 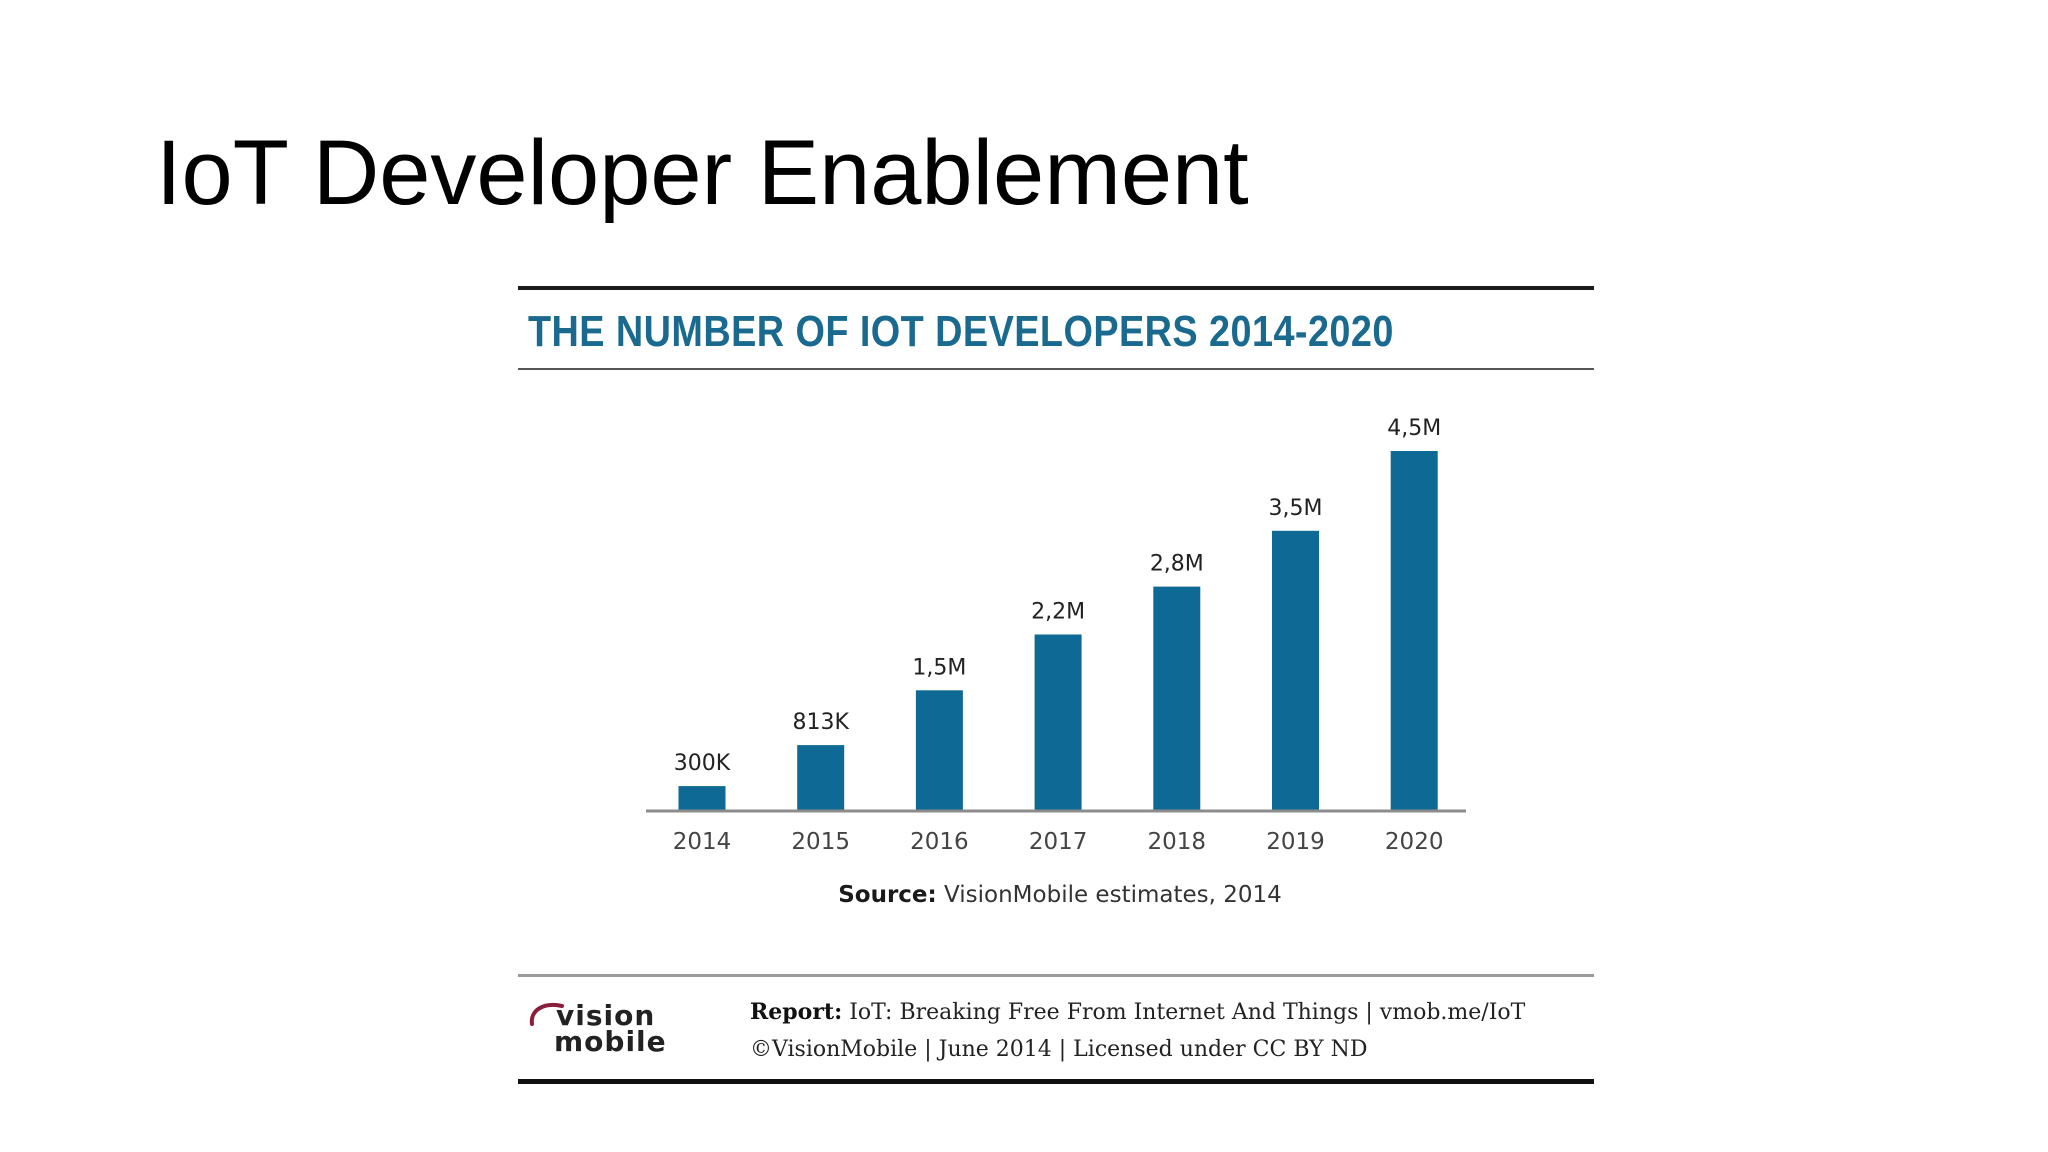 I want to click on x-tick-label-2020: 2020, so click(x=1414, y=842).